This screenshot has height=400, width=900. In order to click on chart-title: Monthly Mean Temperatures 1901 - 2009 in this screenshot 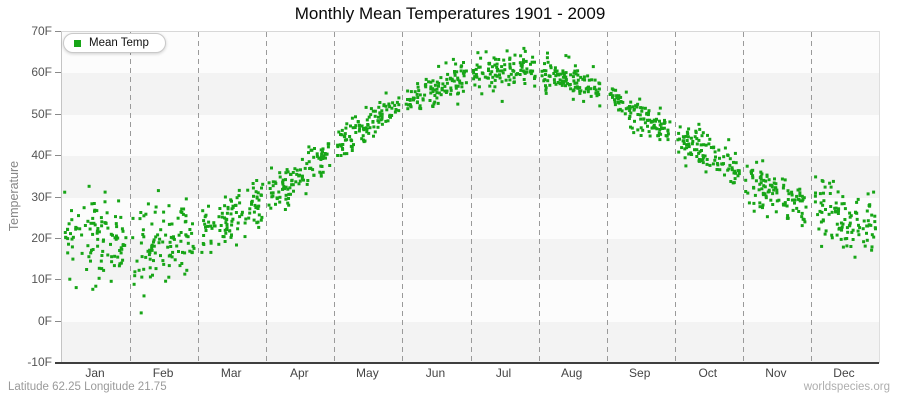, I will do `click(450, 13)`.